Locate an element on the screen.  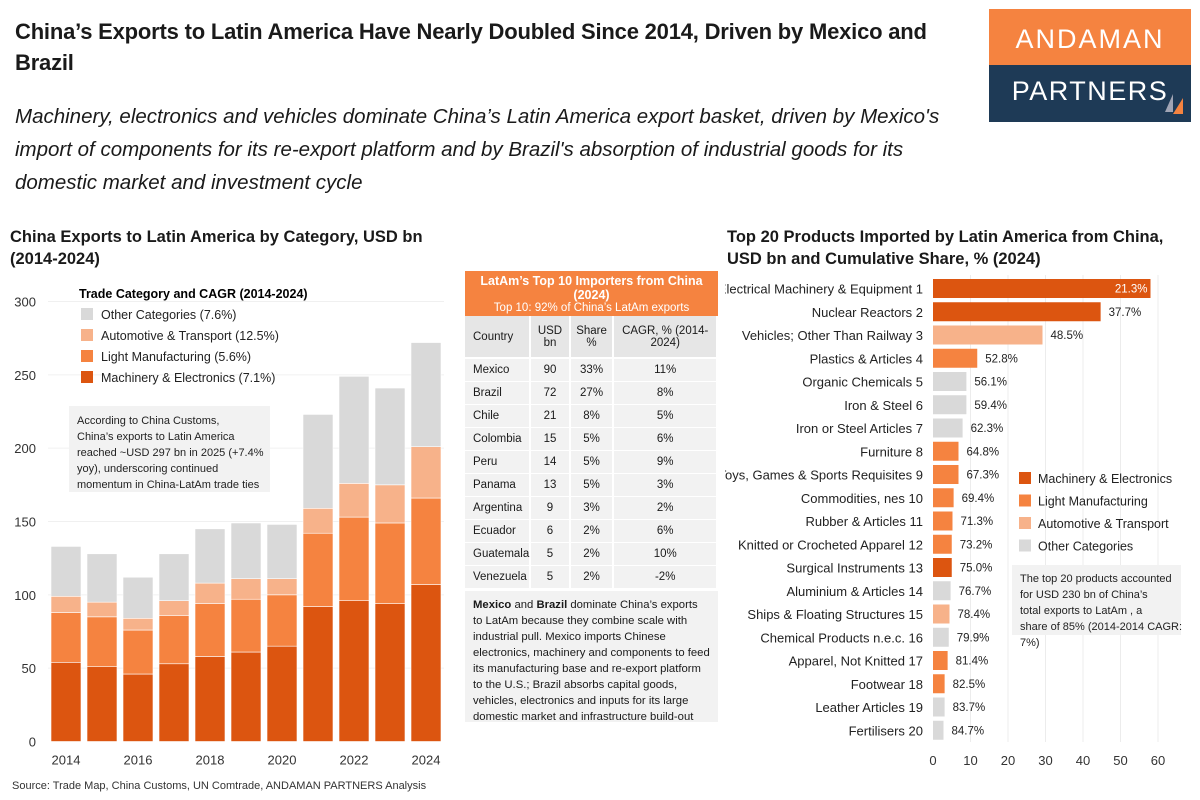
product-label: Surgical Instruments 13 is located at coordinates (854, 568).